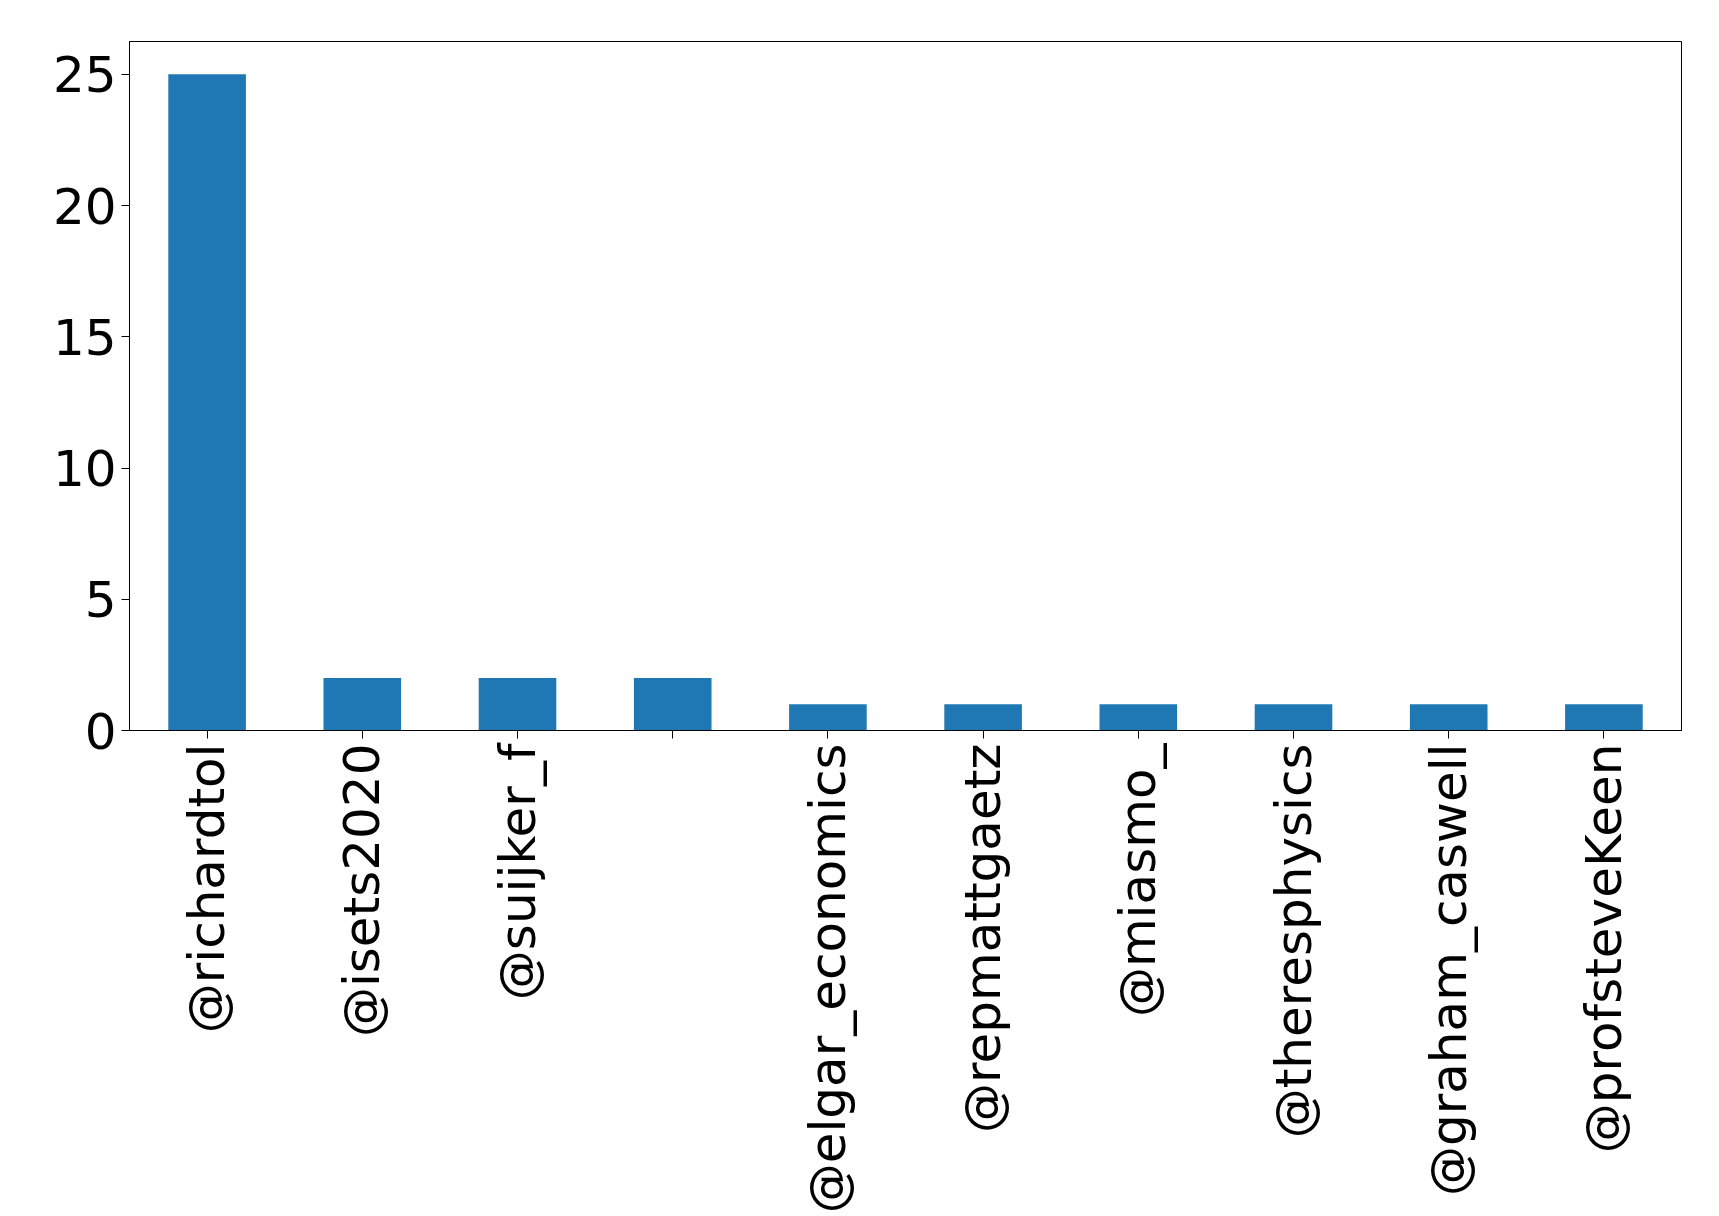 The height and width of the screenshot is (1216, 1719). Describe the element at coordinates (1603, 948) in the screenshot. I see `x-tick-label: @profsteveKeen` at that location.